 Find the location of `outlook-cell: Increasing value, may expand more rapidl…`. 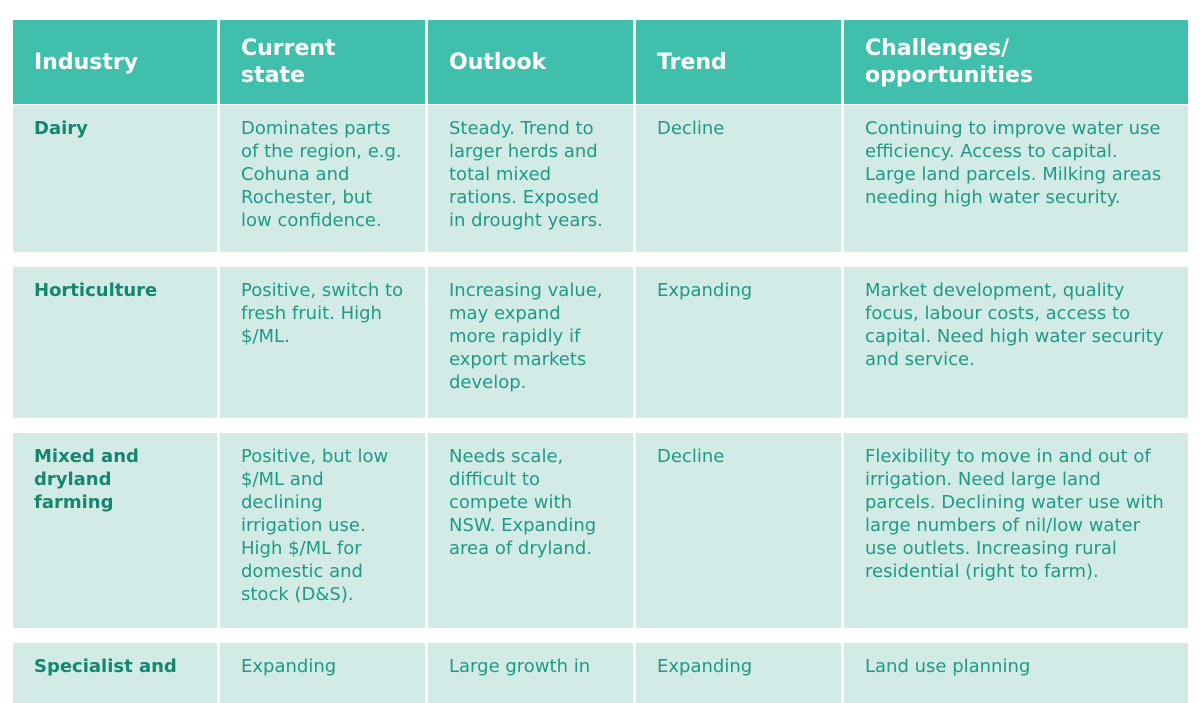

outlook-cell: Increasing value, may expand more rapidl… is located at coordinates (530, 342).